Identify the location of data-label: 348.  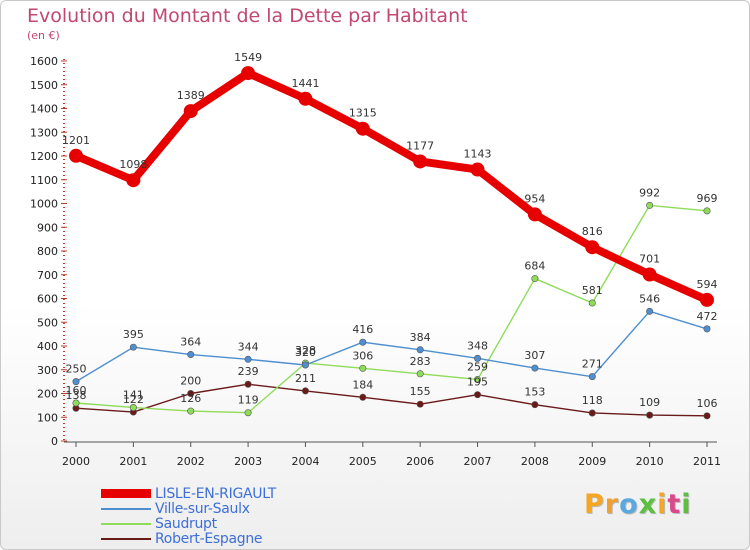
(477, 345).